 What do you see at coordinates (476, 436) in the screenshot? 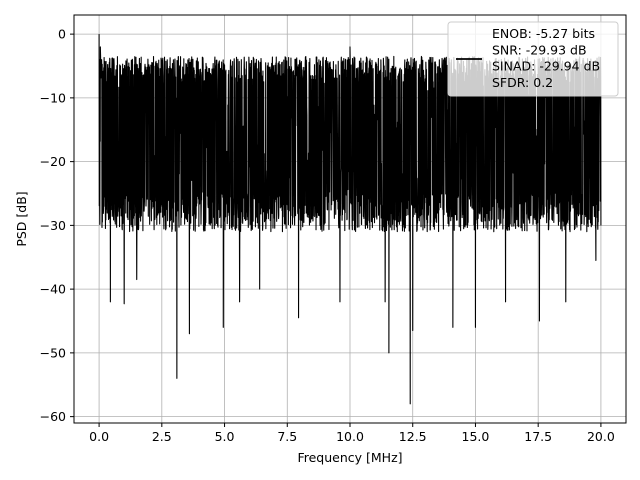
I see `x-tick-label: 15.0` at bounding box center [476, 436].